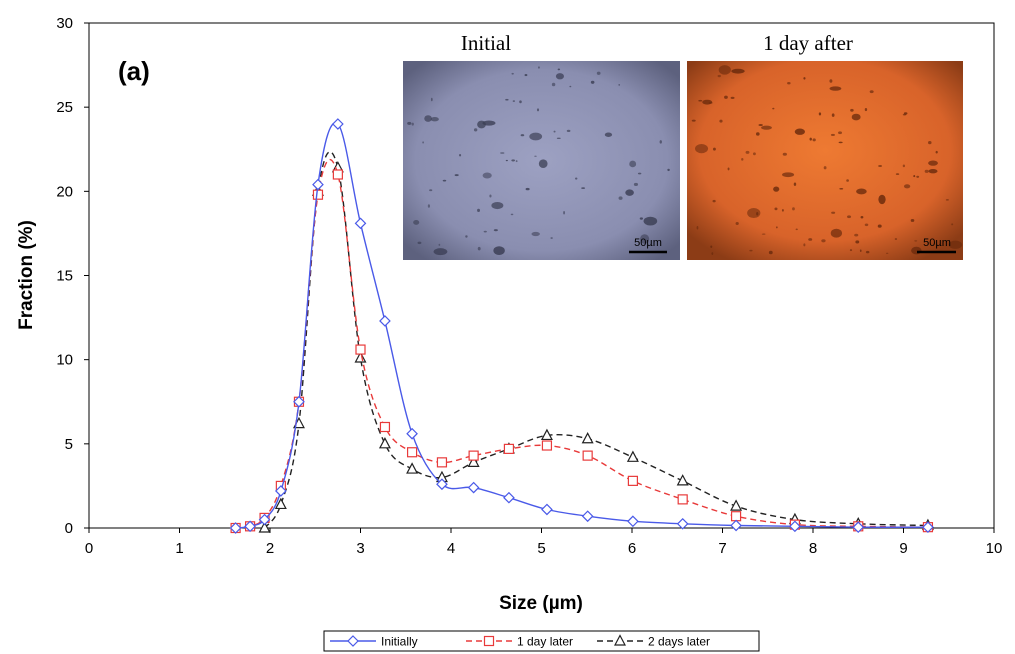 Image resolution: width=1015 pixels, height=654 pixels. Describe the element at coordinates (353, 641) in the screenshot. I see `legend-swatch-marker` at that location.